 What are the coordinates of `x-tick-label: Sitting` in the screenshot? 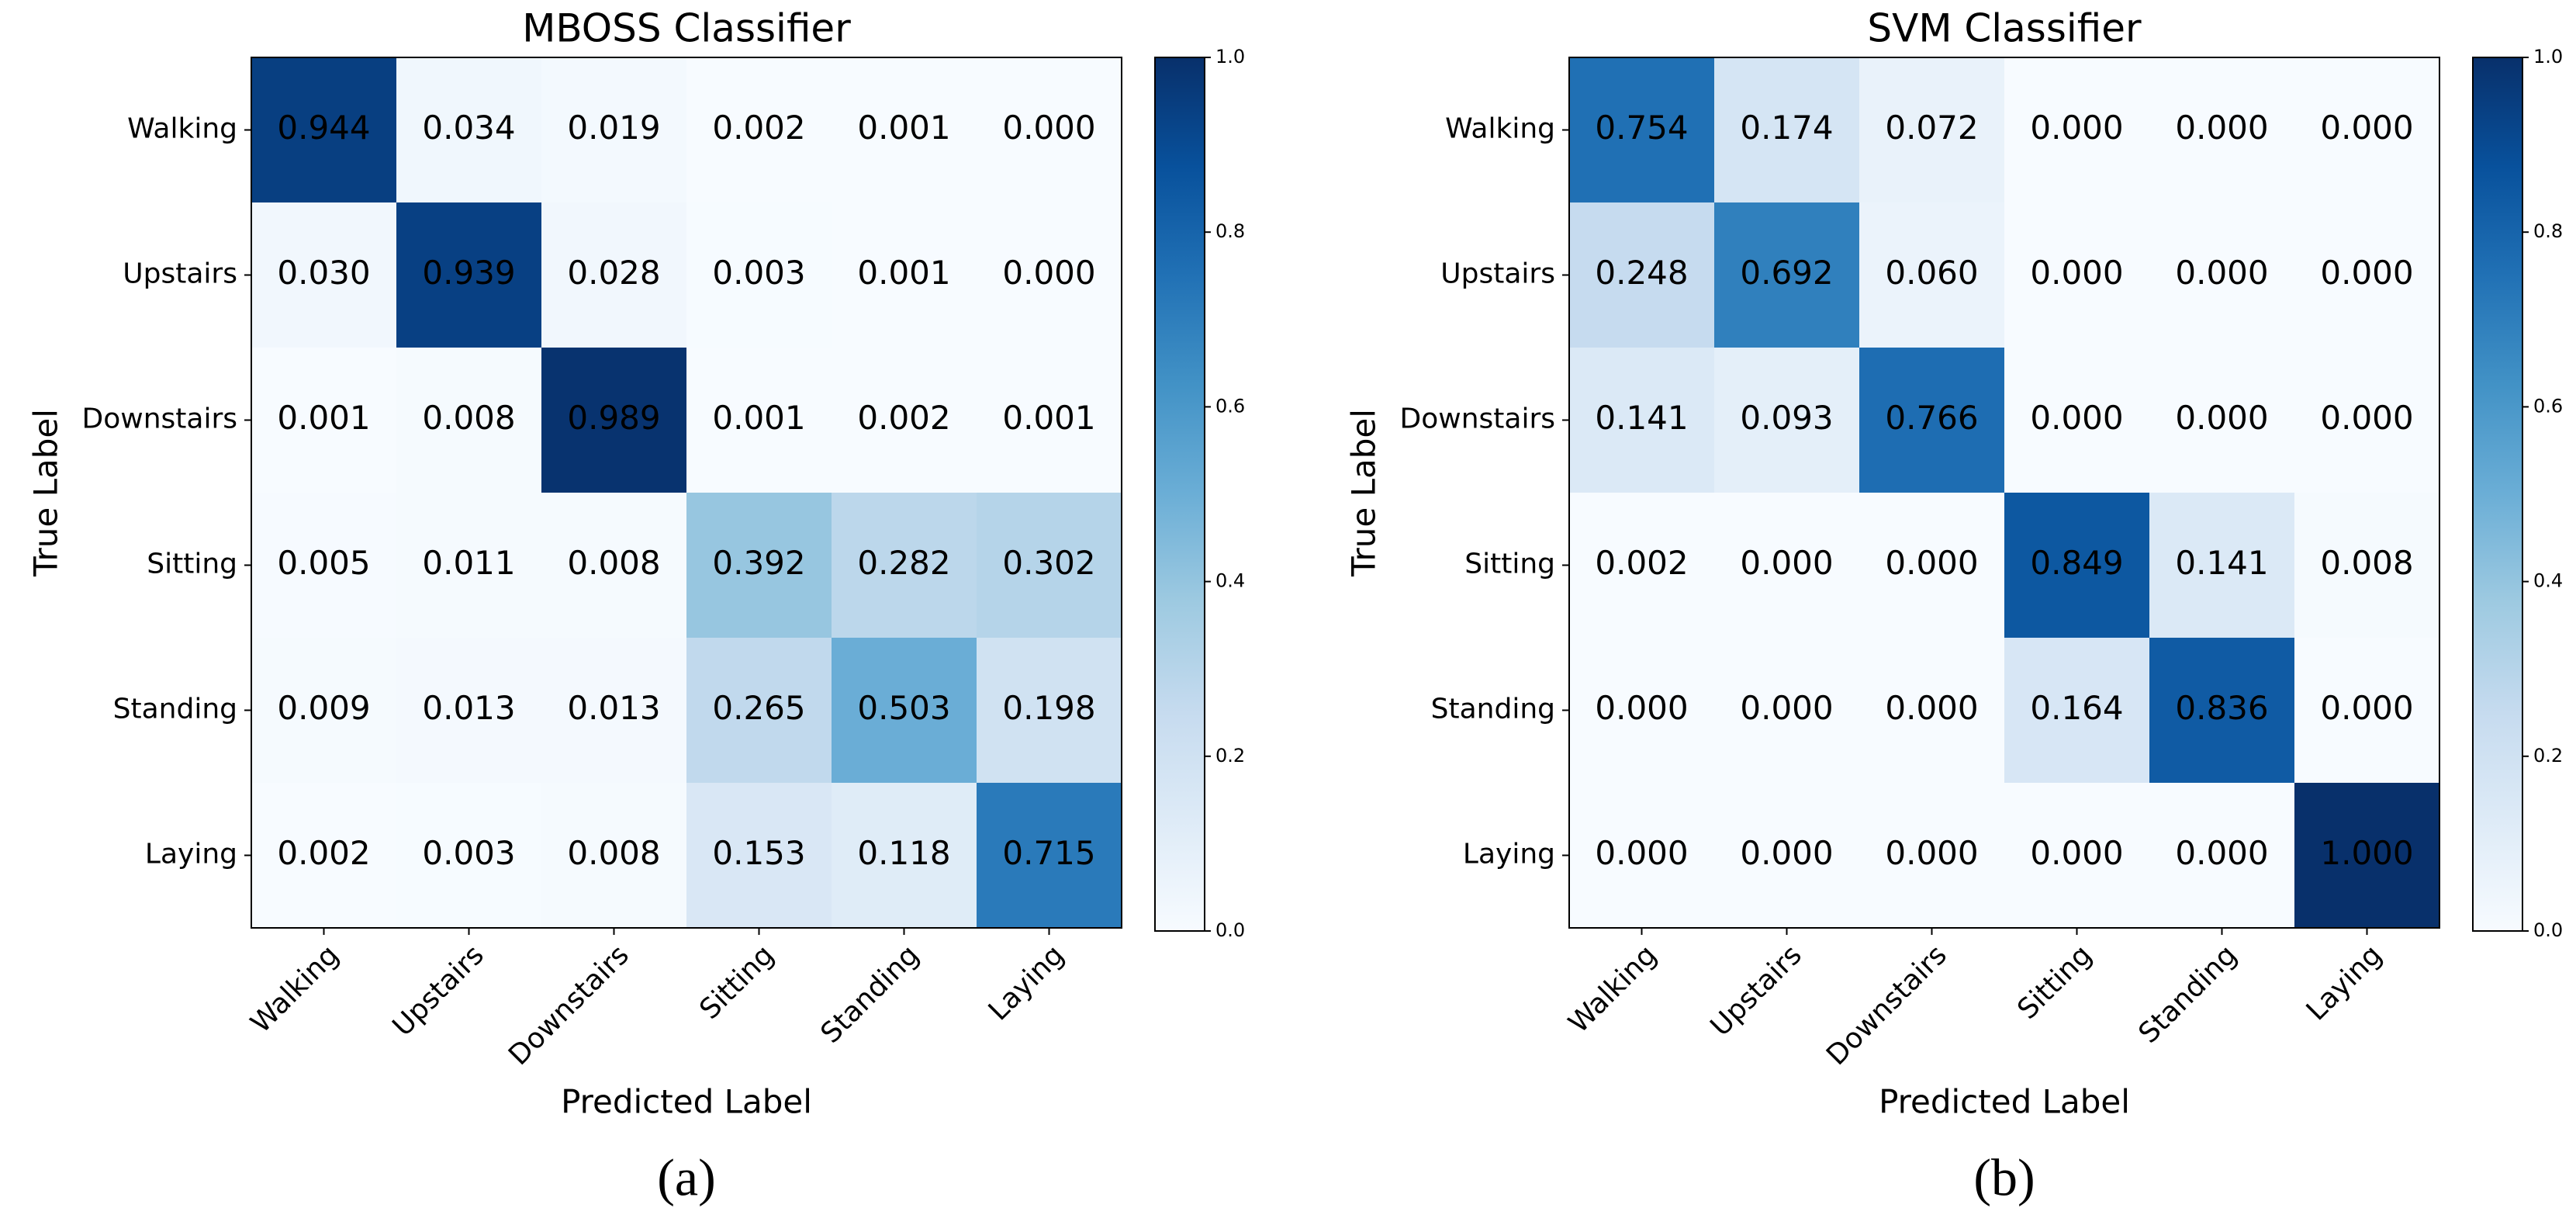 It's located at (2054, 982).